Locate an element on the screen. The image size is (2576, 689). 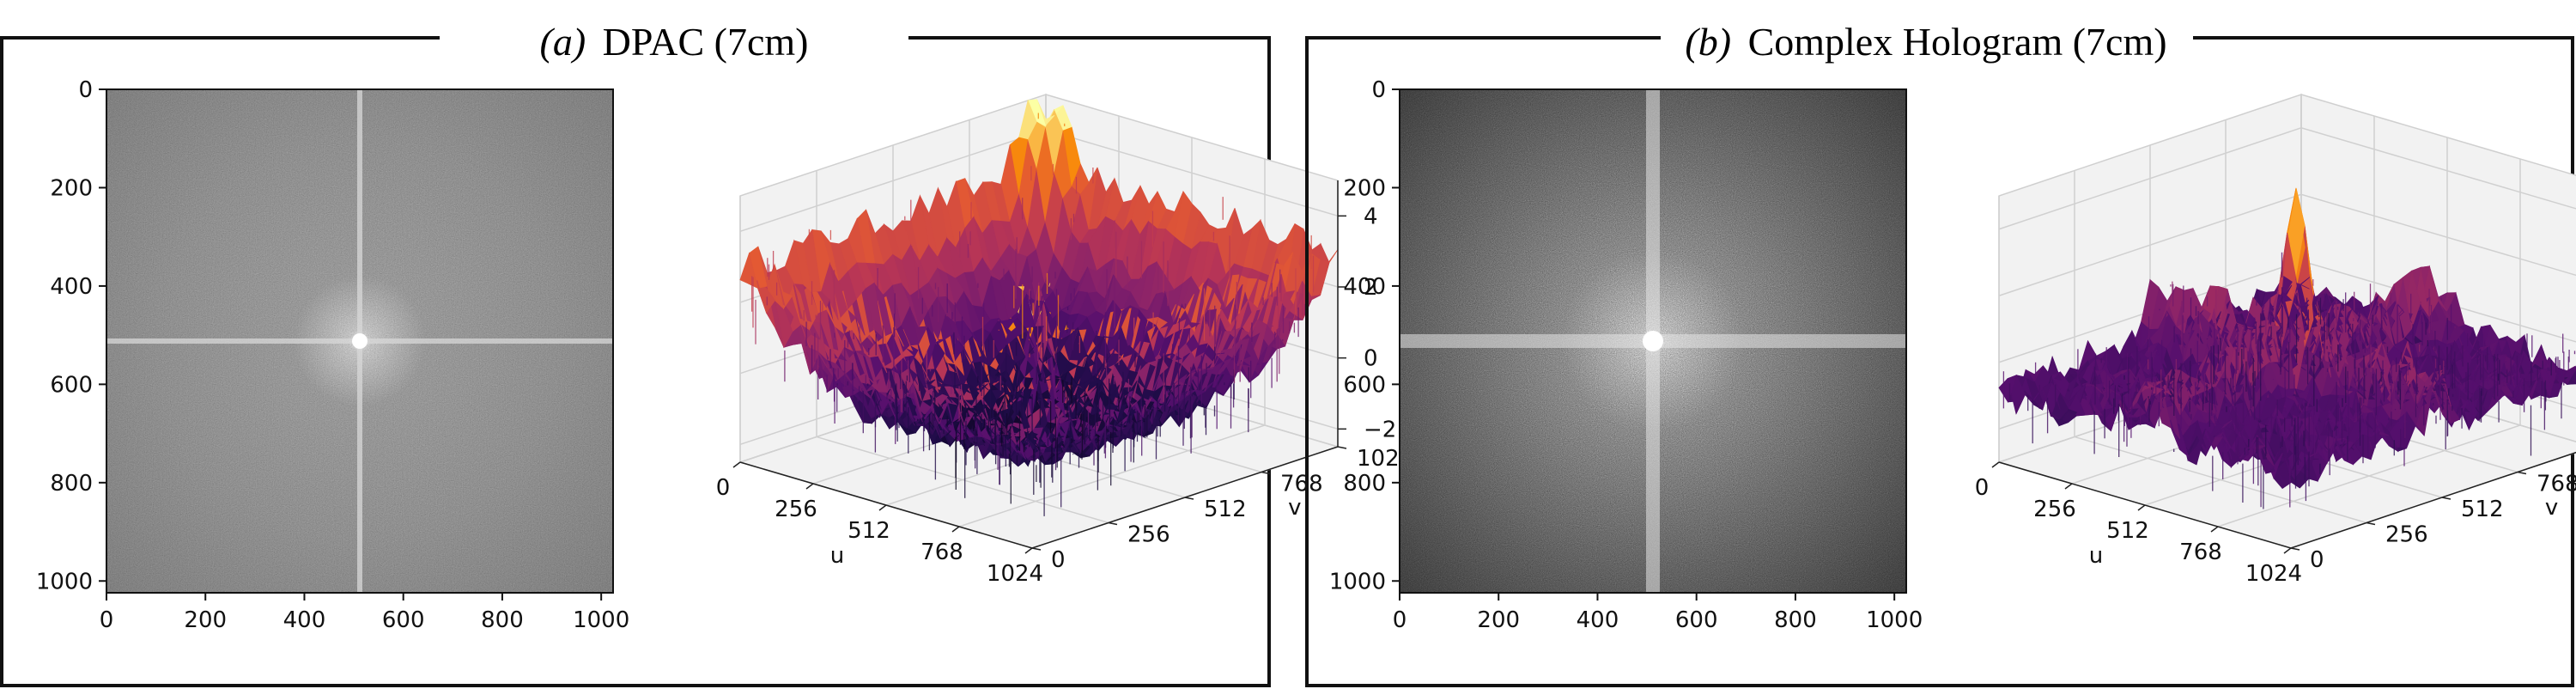
panel-b-title-letter: (b) is located at coordinates (1708, 42).